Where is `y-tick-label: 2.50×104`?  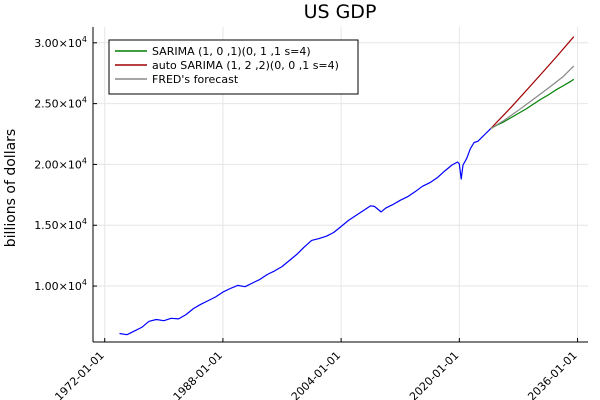
y-tick-label: 2.50×104 is located at coordinates (60, 103).